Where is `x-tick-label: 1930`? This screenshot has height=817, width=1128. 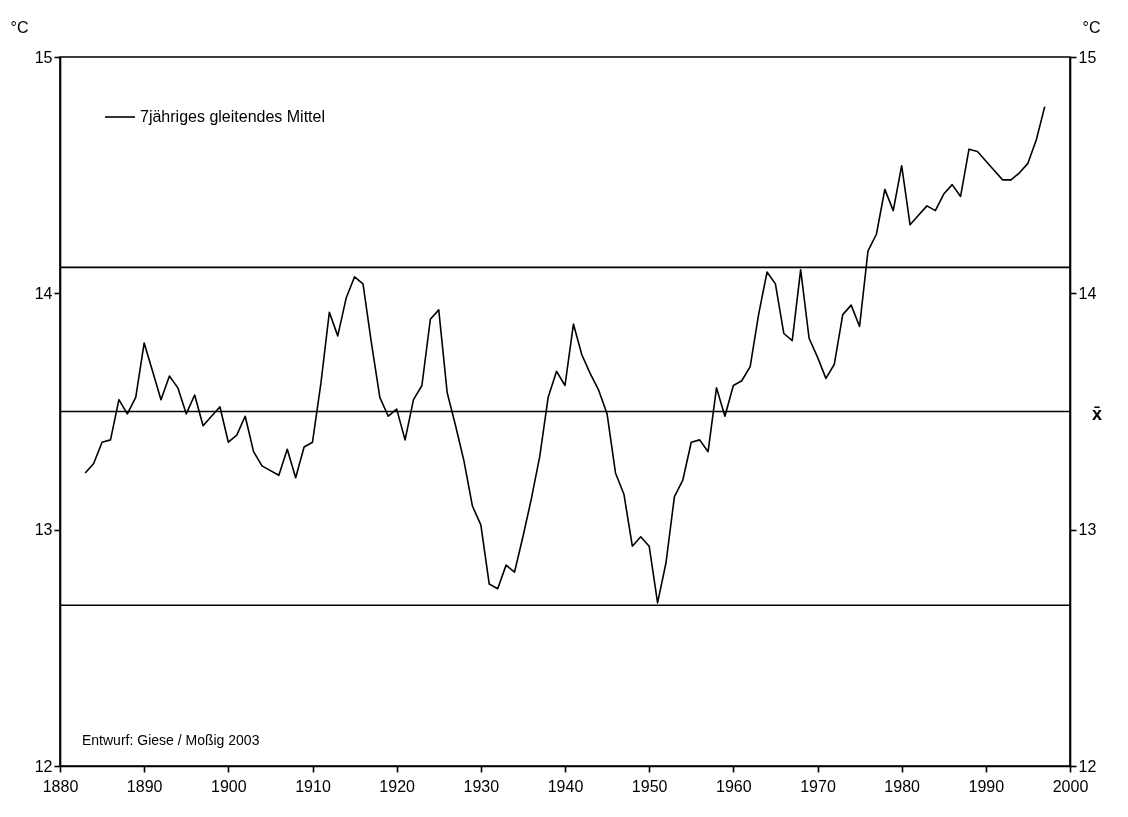
x-tick-label: 1930 is located at coordinates (481, 786).